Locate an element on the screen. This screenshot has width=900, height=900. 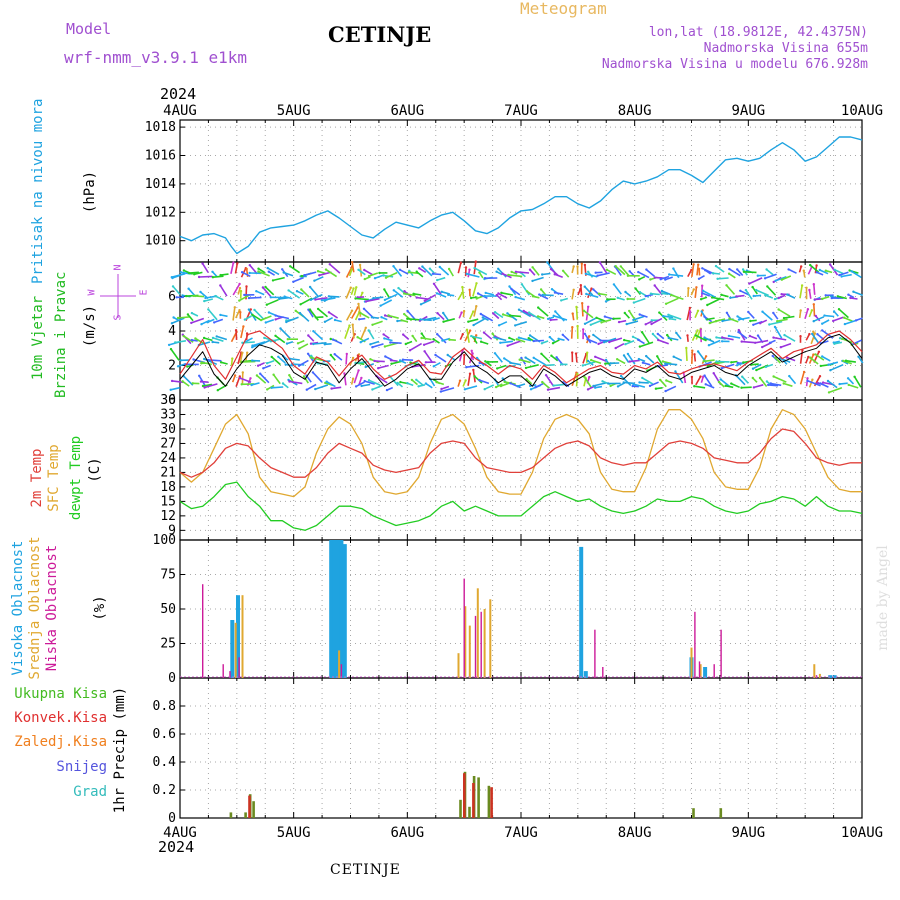
station-title: CETINJE is located at coordinates (380, 34).